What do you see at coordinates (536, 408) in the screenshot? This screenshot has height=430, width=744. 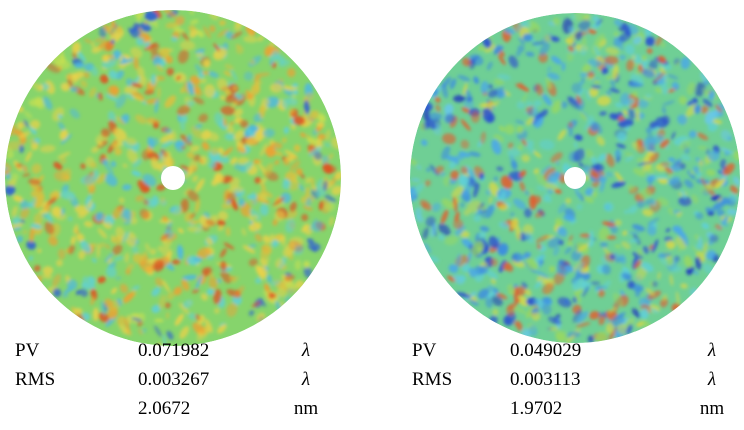 I see `stat-value: 1.9702` at bounding box center [536, 408].